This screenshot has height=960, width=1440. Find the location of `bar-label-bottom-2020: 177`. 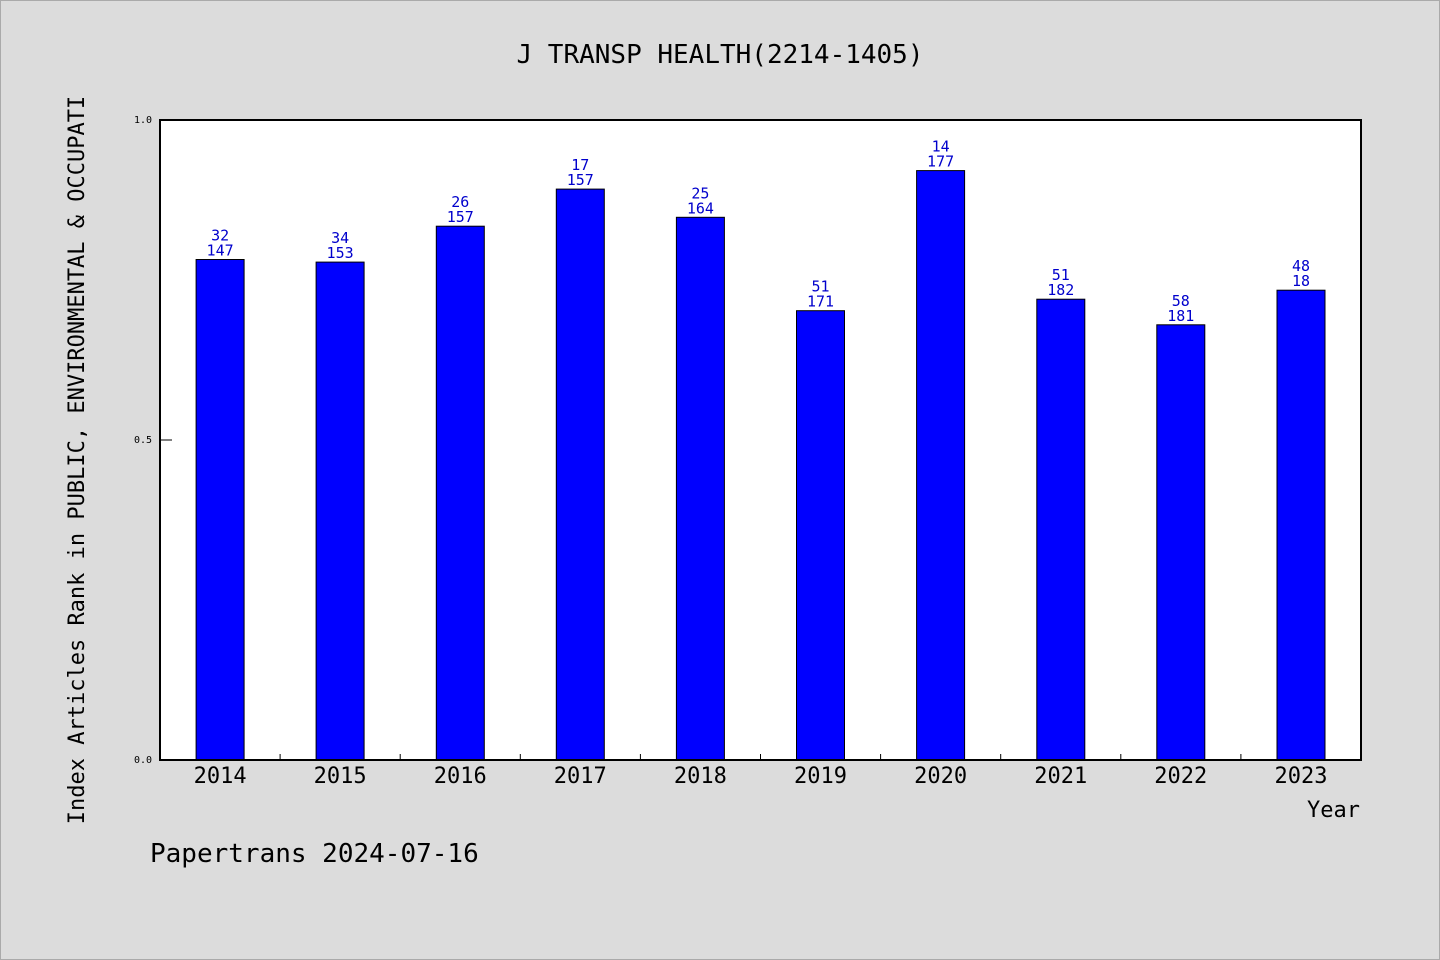

bar-label-bottom-2020: 177 is located at coordinates (940, 162).